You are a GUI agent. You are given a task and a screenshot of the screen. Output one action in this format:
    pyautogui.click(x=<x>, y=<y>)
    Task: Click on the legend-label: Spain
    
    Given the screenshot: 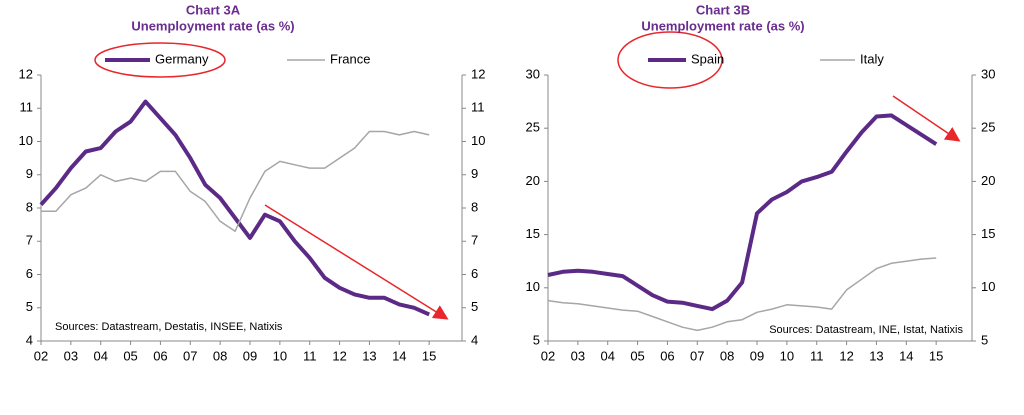 What is the action you would take?
    pyautogui.click(x=707, y=58)
    